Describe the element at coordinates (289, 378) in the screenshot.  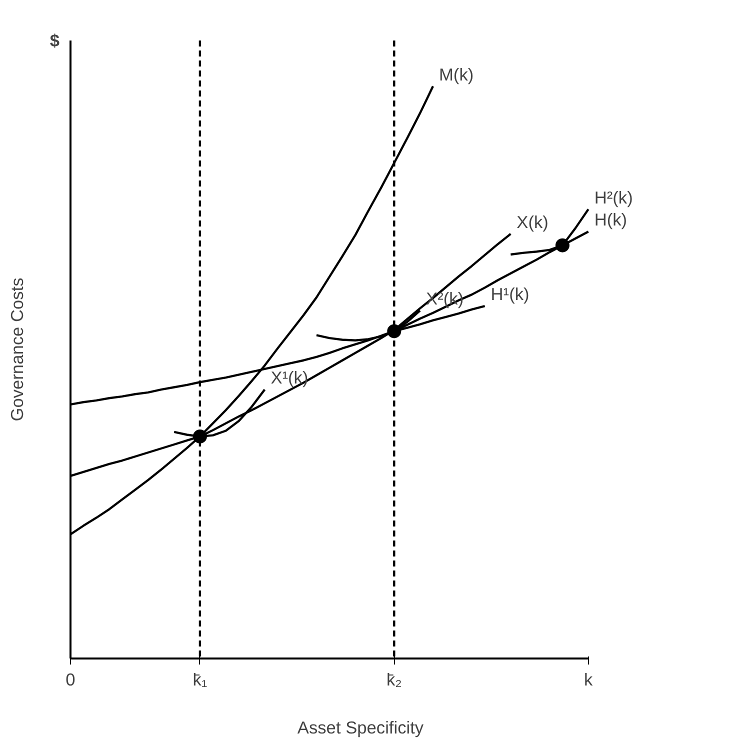
I see `series-label: X¹(k)` at that location.